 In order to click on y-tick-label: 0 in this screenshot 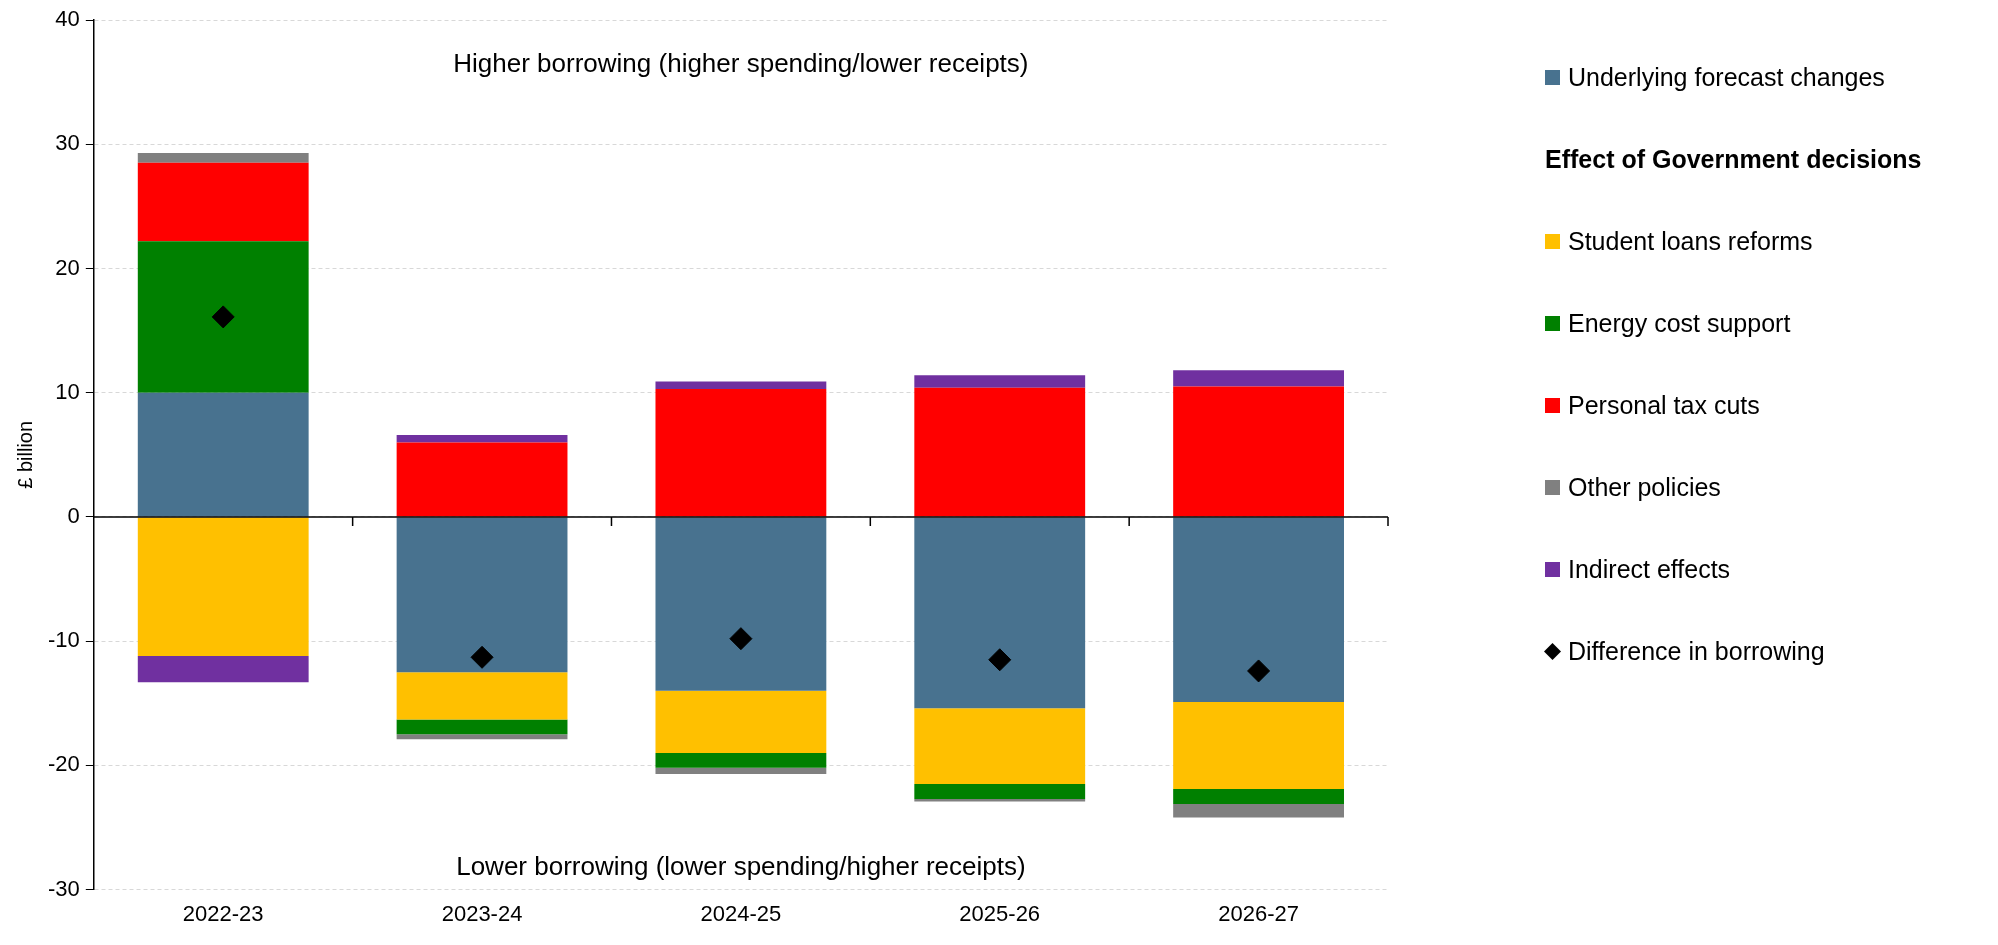, I will do `click(73, 515)`.